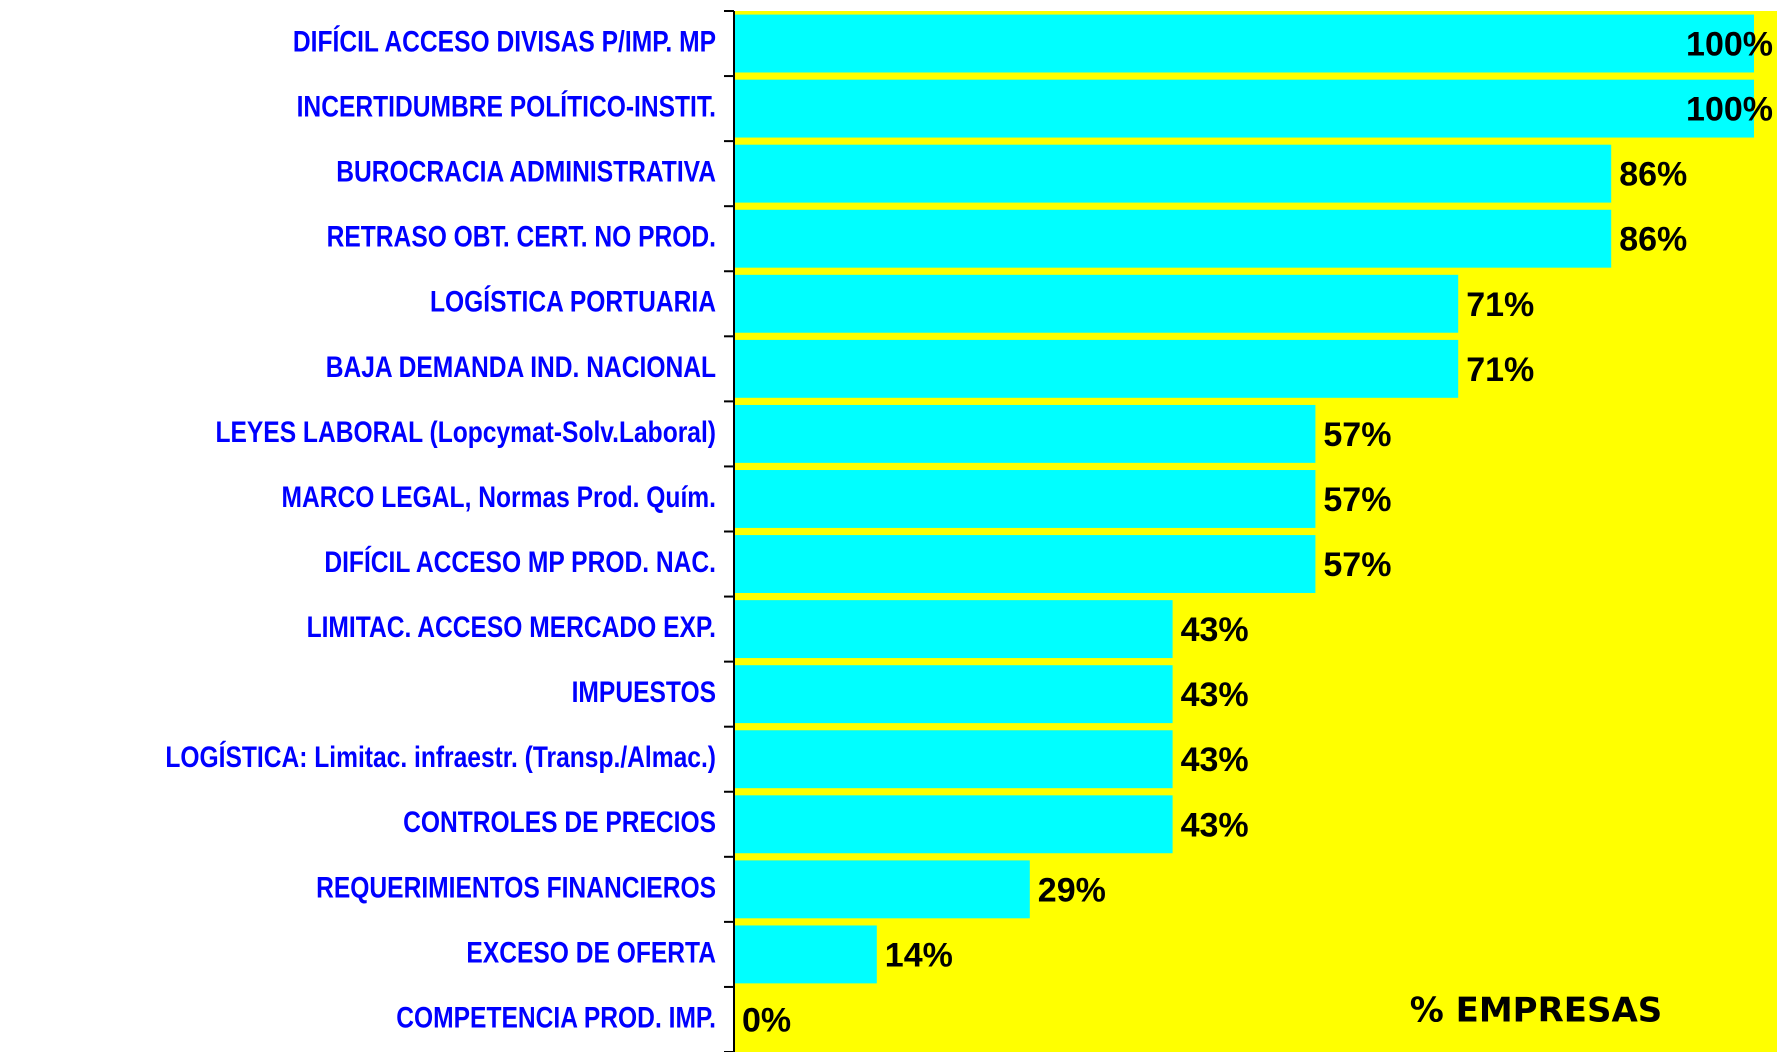  I want to click on category-label: INCERTIDUMBRE POLÍTICO-INSTIT., so click(506, 106).